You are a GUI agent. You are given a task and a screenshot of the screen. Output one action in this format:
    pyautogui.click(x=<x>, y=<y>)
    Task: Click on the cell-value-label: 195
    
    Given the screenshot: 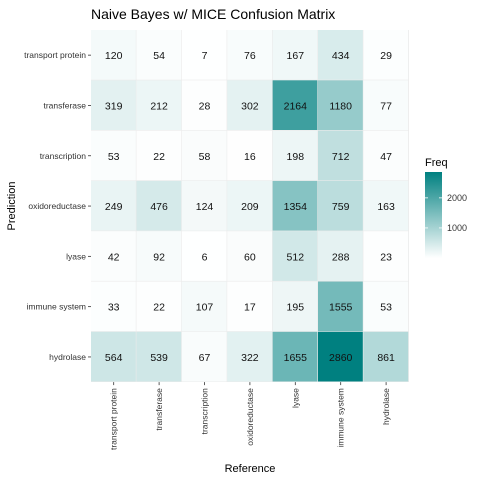 What is the action you would take?
    pyautogui.click(x=296, y=308)
    